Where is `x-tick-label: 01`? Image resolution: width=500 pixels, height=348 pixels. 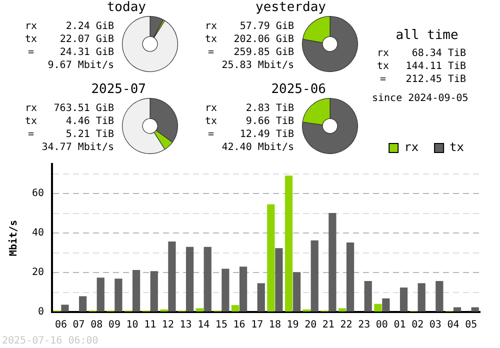
x-tick-label: 01 is located at coordinates (400, 325).